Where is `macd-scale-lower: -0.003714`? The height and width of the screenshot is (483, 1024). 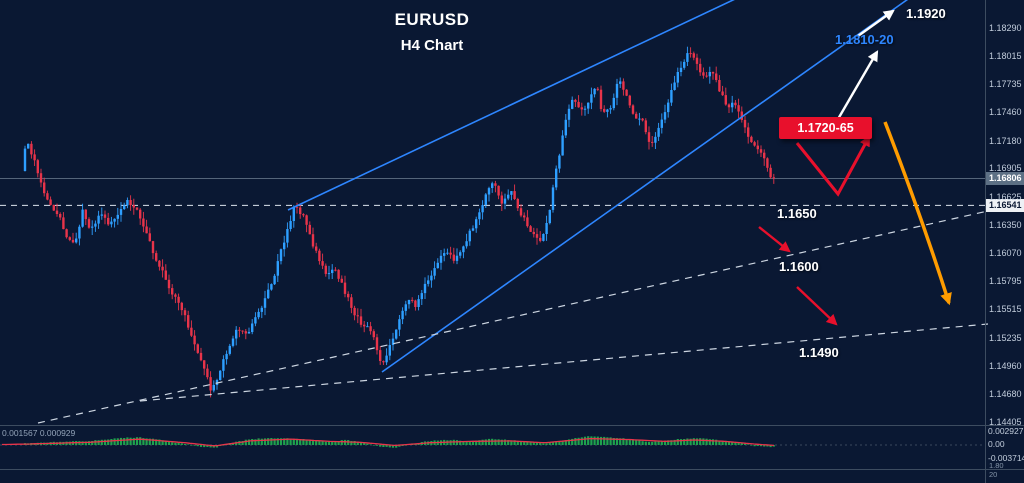
macd-scale-lower: -0.003714 is located at coordinates (1006, 458).